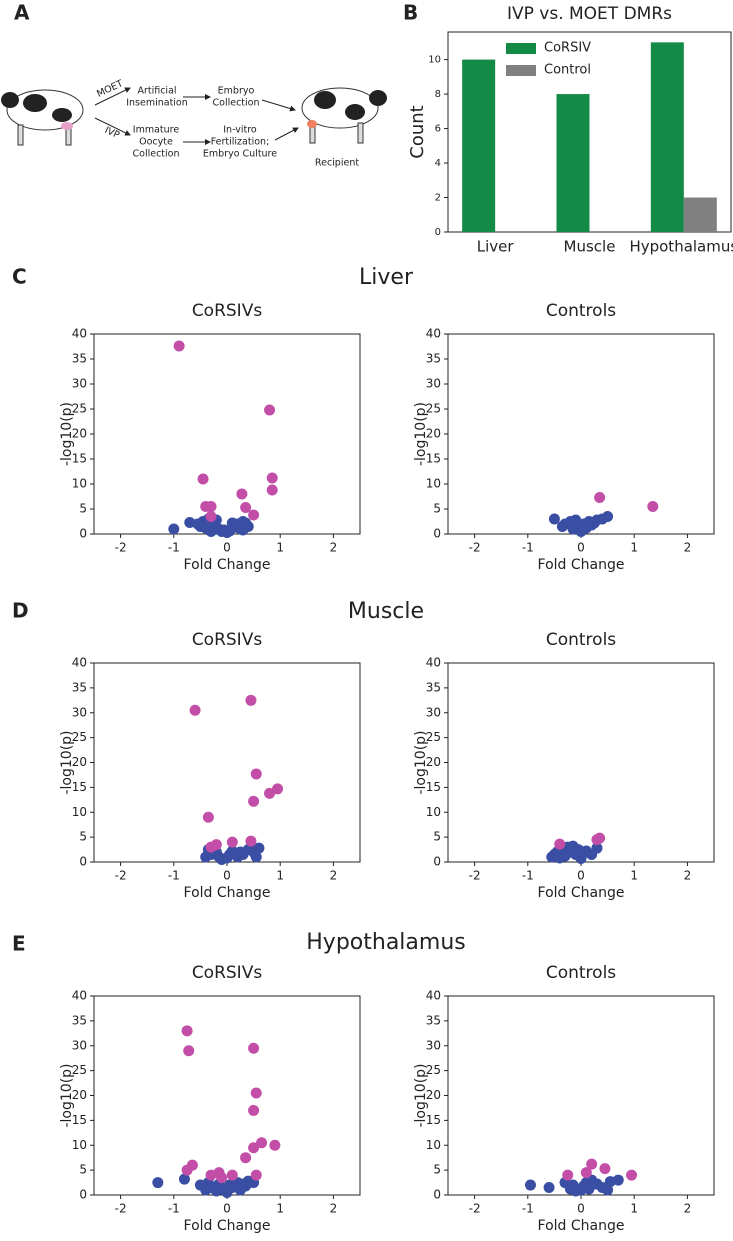  Describe the element at coordinates (240, 142) in the screenshot. I see `label: Fertilization;` at that location.